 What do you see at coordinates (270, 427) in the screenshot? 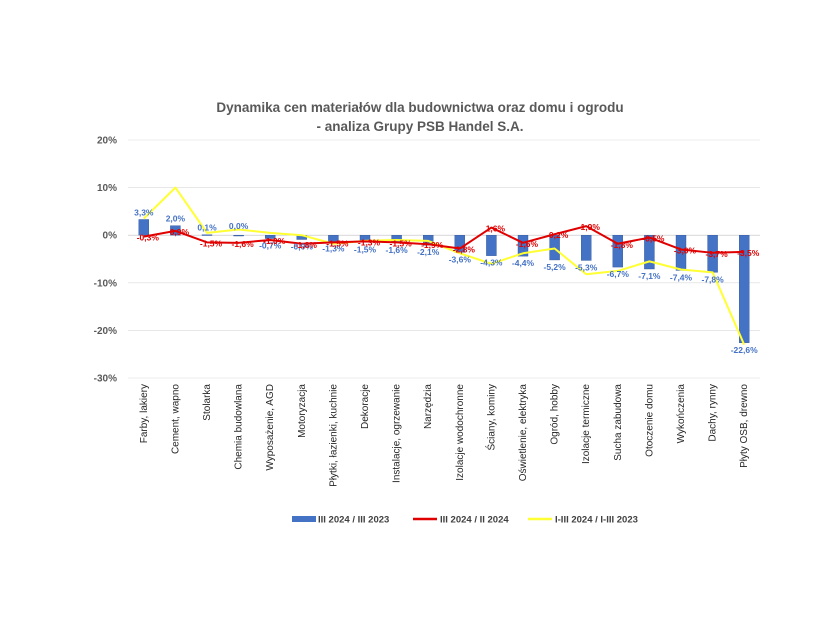
I see `x-tick-label: Wyposażenie, AGD` at bounding box center [270, 427].